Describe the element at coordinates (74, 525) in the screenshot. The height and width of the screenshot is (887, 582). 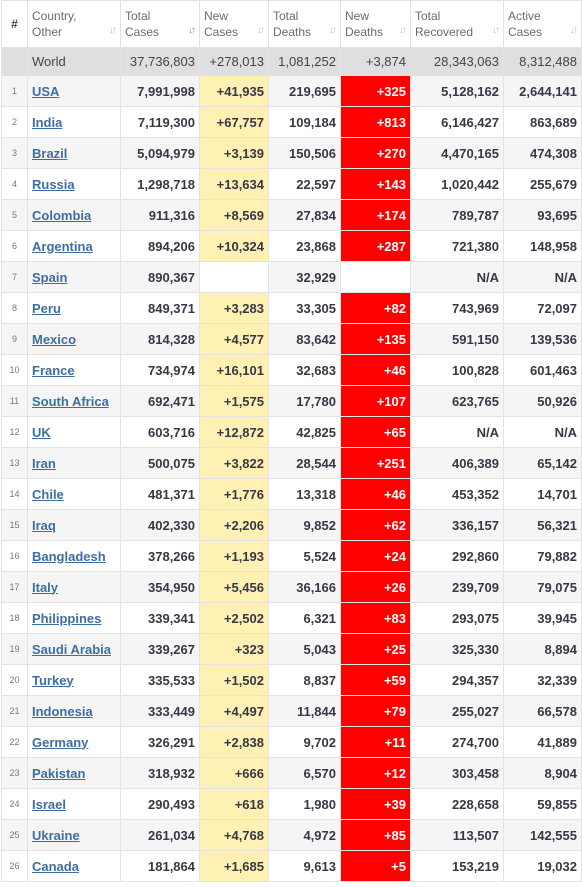
I see `country-cell: Iraq` at that location.